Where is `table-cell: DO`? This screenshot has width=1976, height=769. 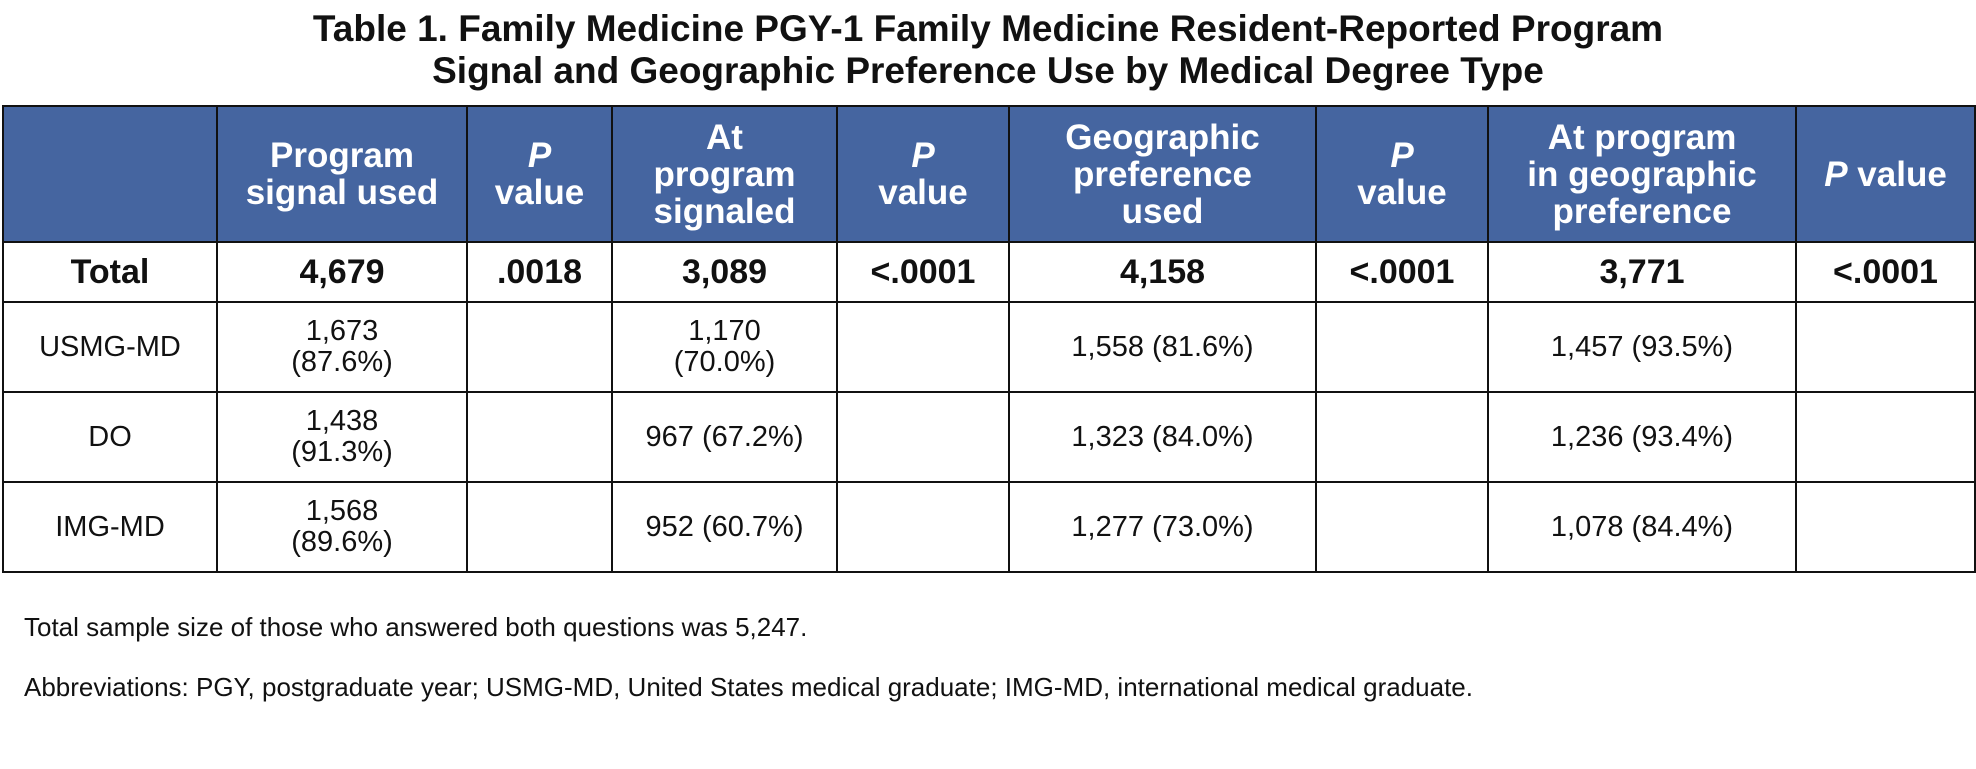 table-cell: DO is located at coordinates (110, 437).